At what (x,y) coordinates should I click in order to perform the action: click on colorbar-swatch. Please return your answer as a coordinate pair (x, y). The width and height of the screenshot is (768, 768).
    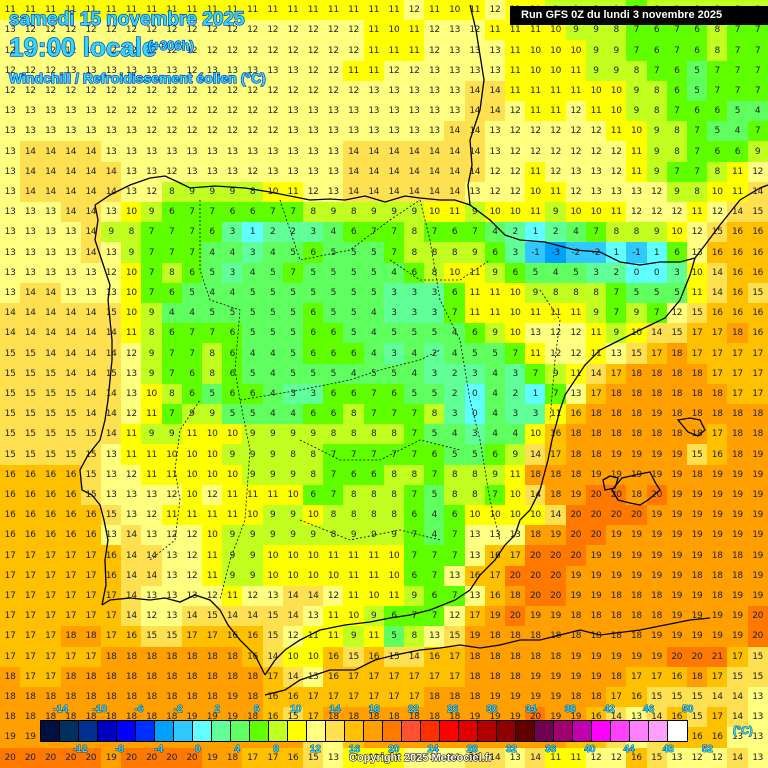
    Looking at the image, I should click on (183, 731).